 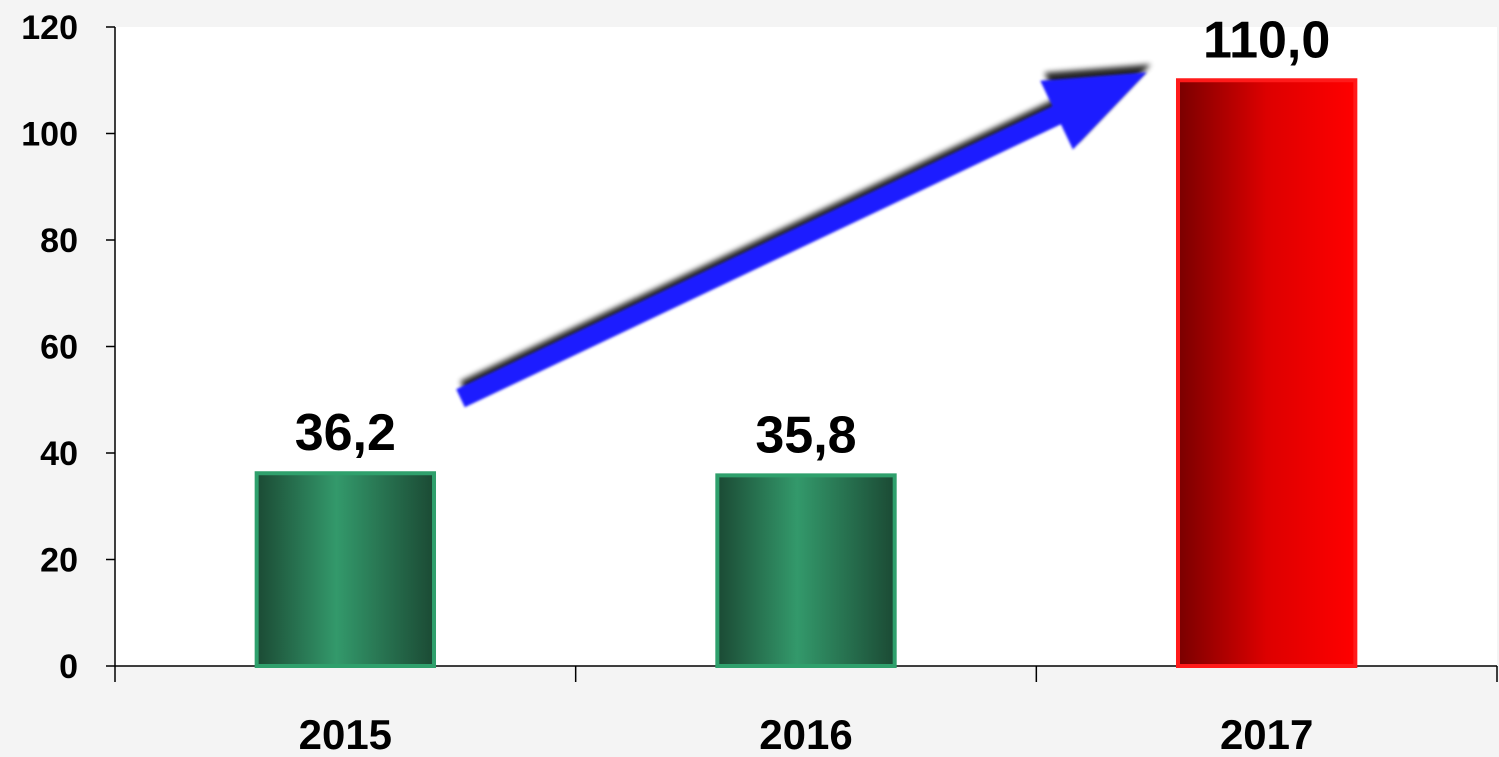 I want to click on x-tick-label-2016: 2016, so click(x=805, y=734).